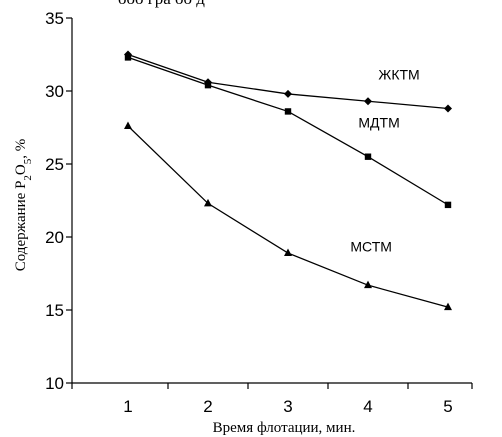 The width and height of the screenshot is (502, 437). I want to click on x-axis-ticks: 1 2 3 4 5, so click(272, 399).